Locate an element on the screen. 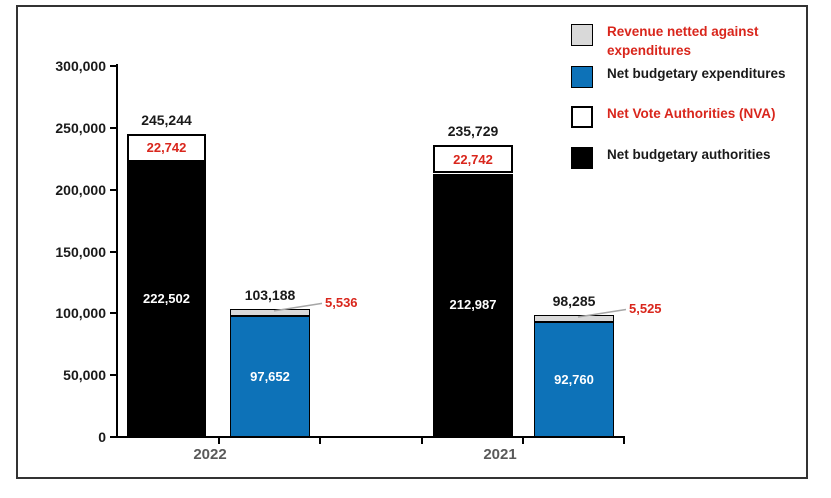 The height and width of the screenshot is (498, 831). bar-total-expenditures-2021: 98,285 is located at coordinates (574, 301).